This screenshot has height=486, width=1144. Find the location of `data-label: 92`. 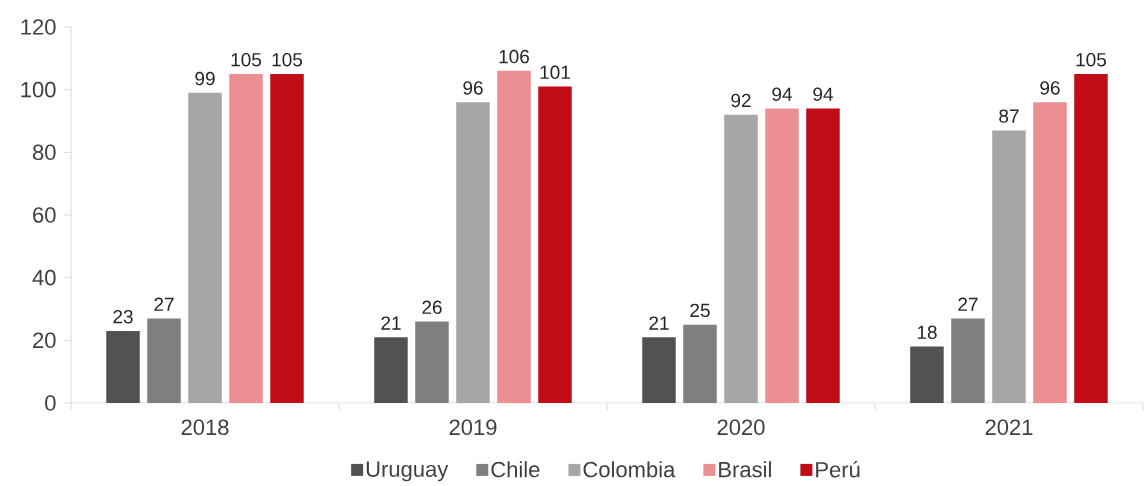

data-label: 92 is located at coordinates (741, 100).